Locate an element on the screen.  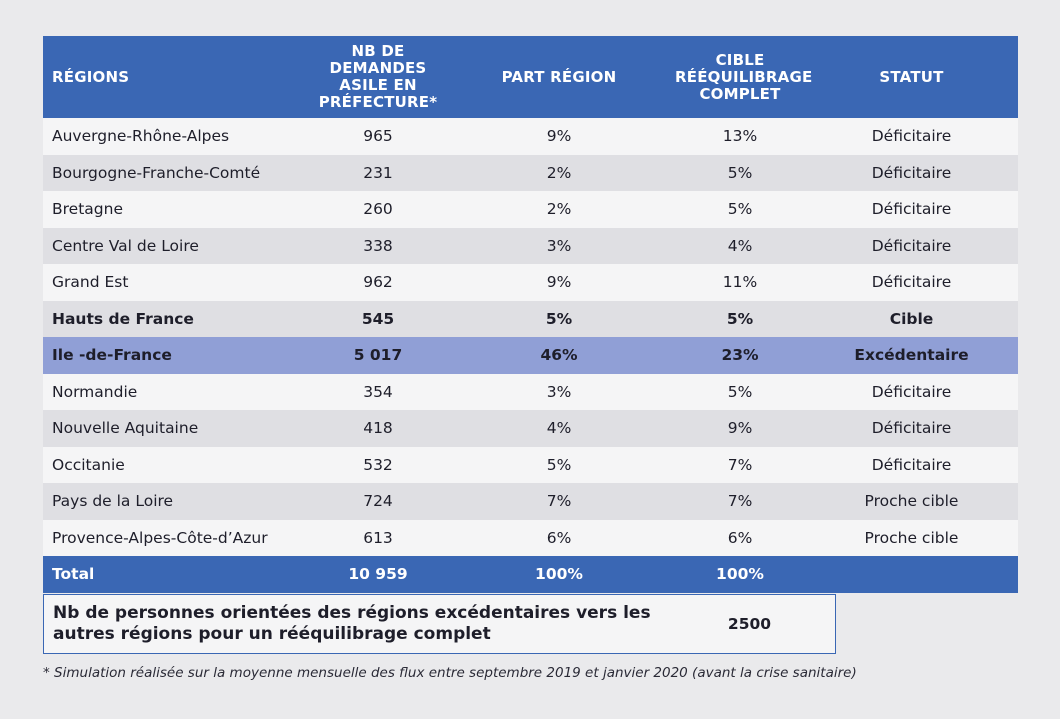
cell-region: Bretagne is located at coordinates (87, 209).